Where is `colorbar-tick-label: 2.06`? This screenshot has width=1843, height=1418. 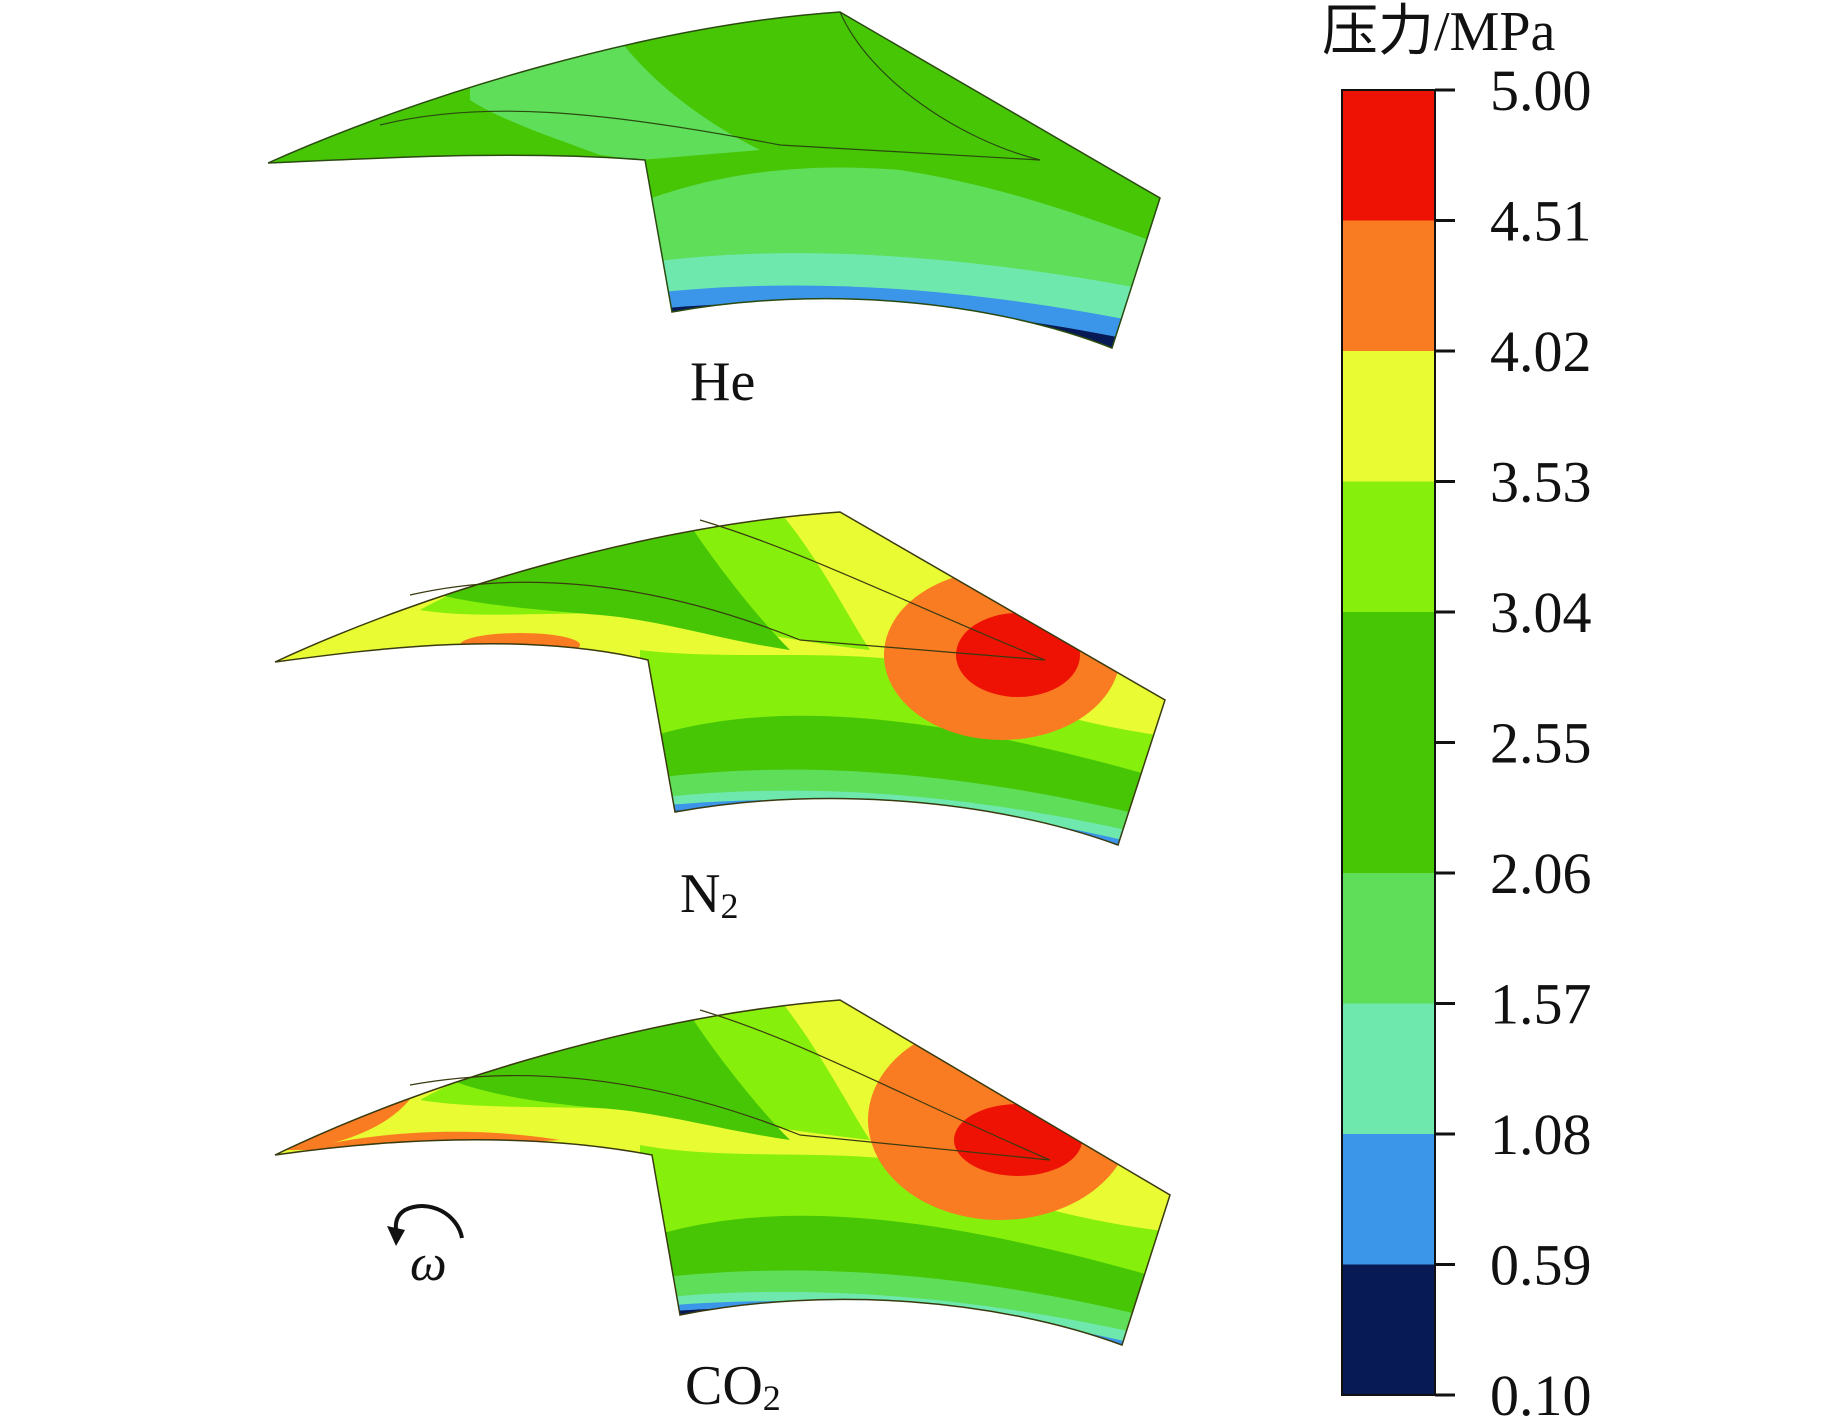
colorbar-tick-label: 2.06 is located at coordinates (1541, 873).